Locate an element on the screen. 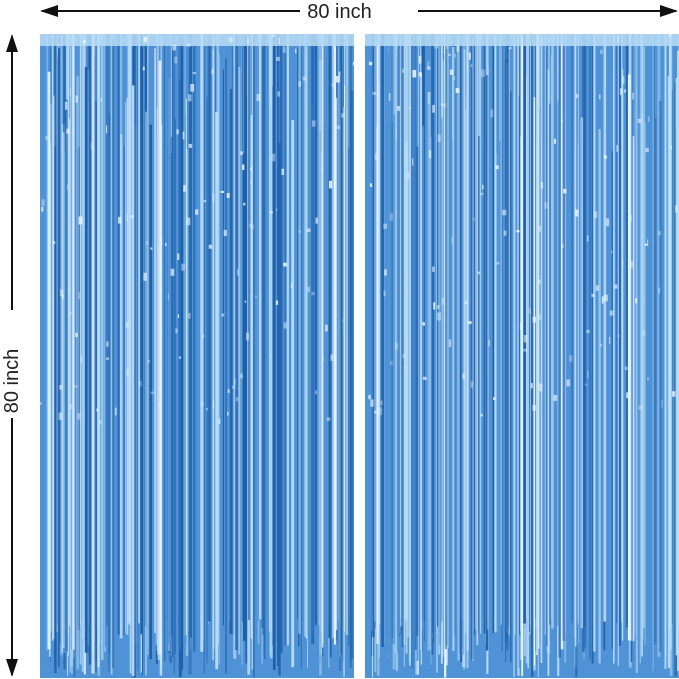 The height and width of the screenshot is (679, 679). width-label: 80 inch is located at coordinates (339, 12).